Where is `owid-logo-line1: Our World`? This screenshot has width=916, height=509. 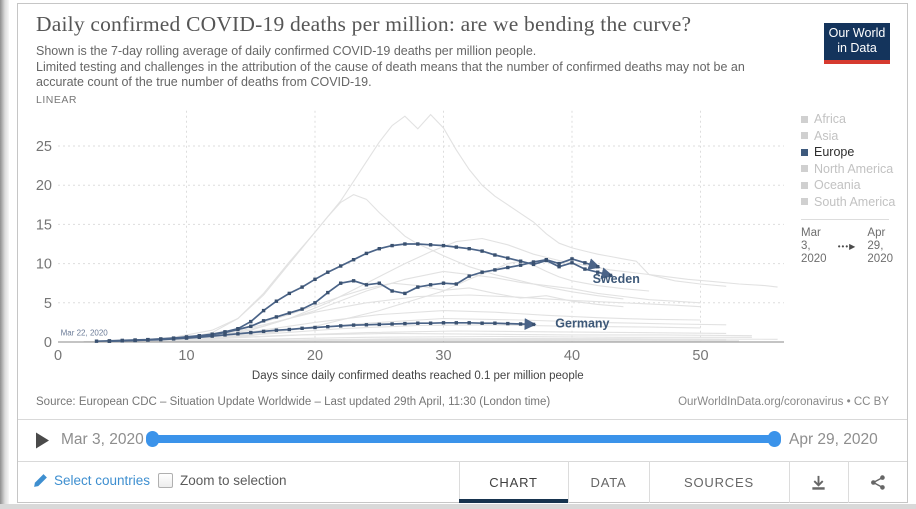
owid-logo-line1: Our World is located at coordinates (857, 33).